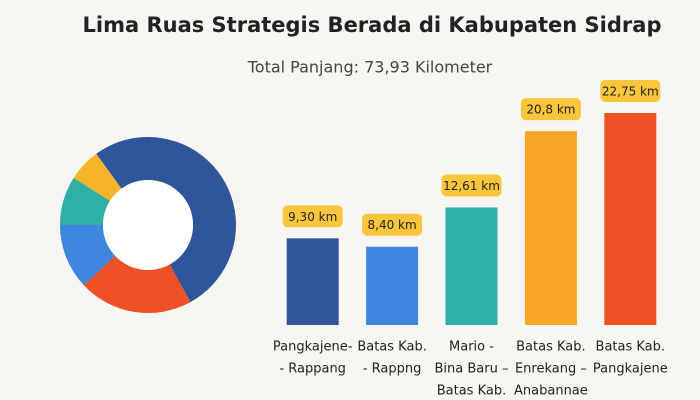 This screenshot has width=700, height=400. Describe the element at coordinates (471, 347) in the screenshot. I see `category-label: Mario -` at that location.